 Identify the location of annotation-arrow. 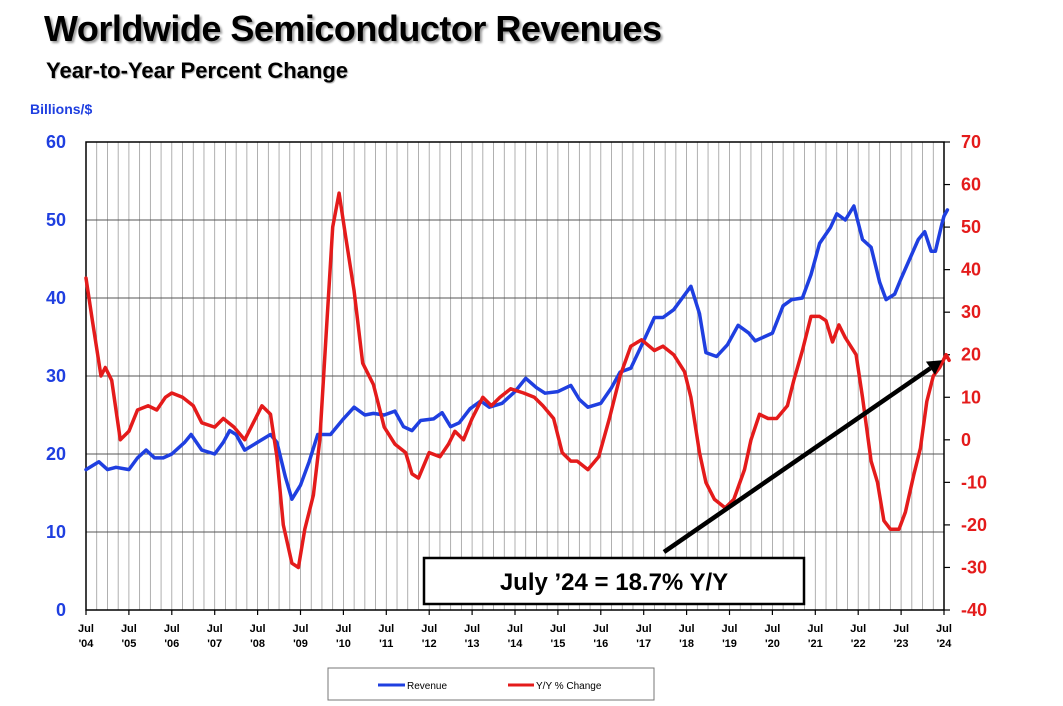
(797, 460).